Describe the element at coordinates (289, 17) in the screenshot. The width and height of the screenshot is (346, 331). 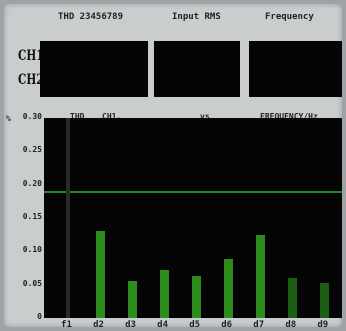
I see `frequency-header: Frequency` at that location.